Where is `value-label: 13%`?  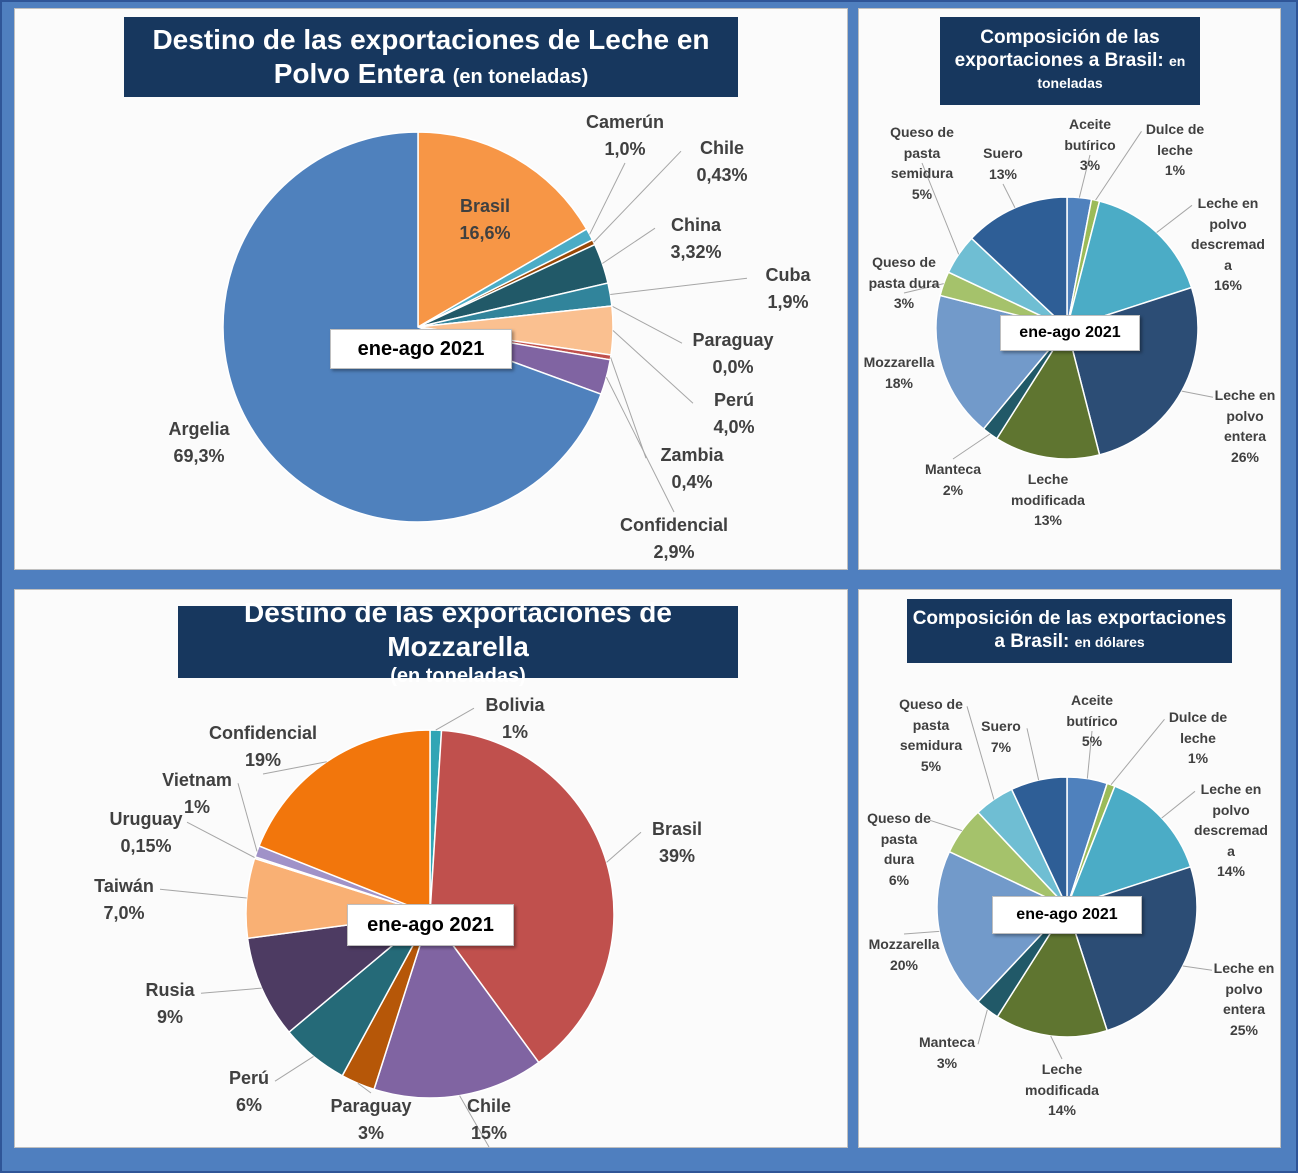
value-label: 13% is located at coordinates (1048, 520).